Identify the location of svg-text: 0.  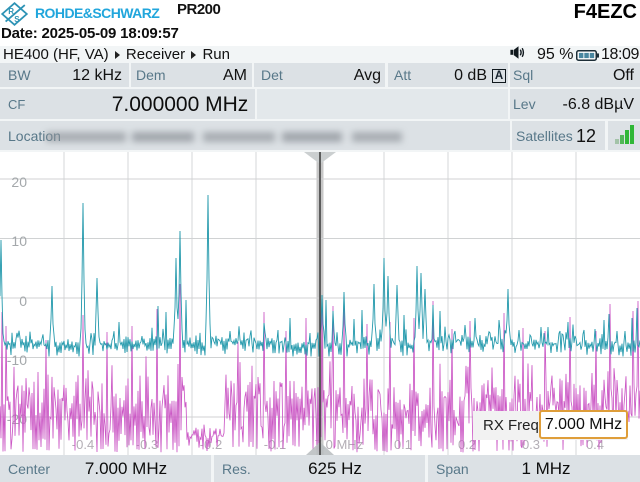
(23, 301).